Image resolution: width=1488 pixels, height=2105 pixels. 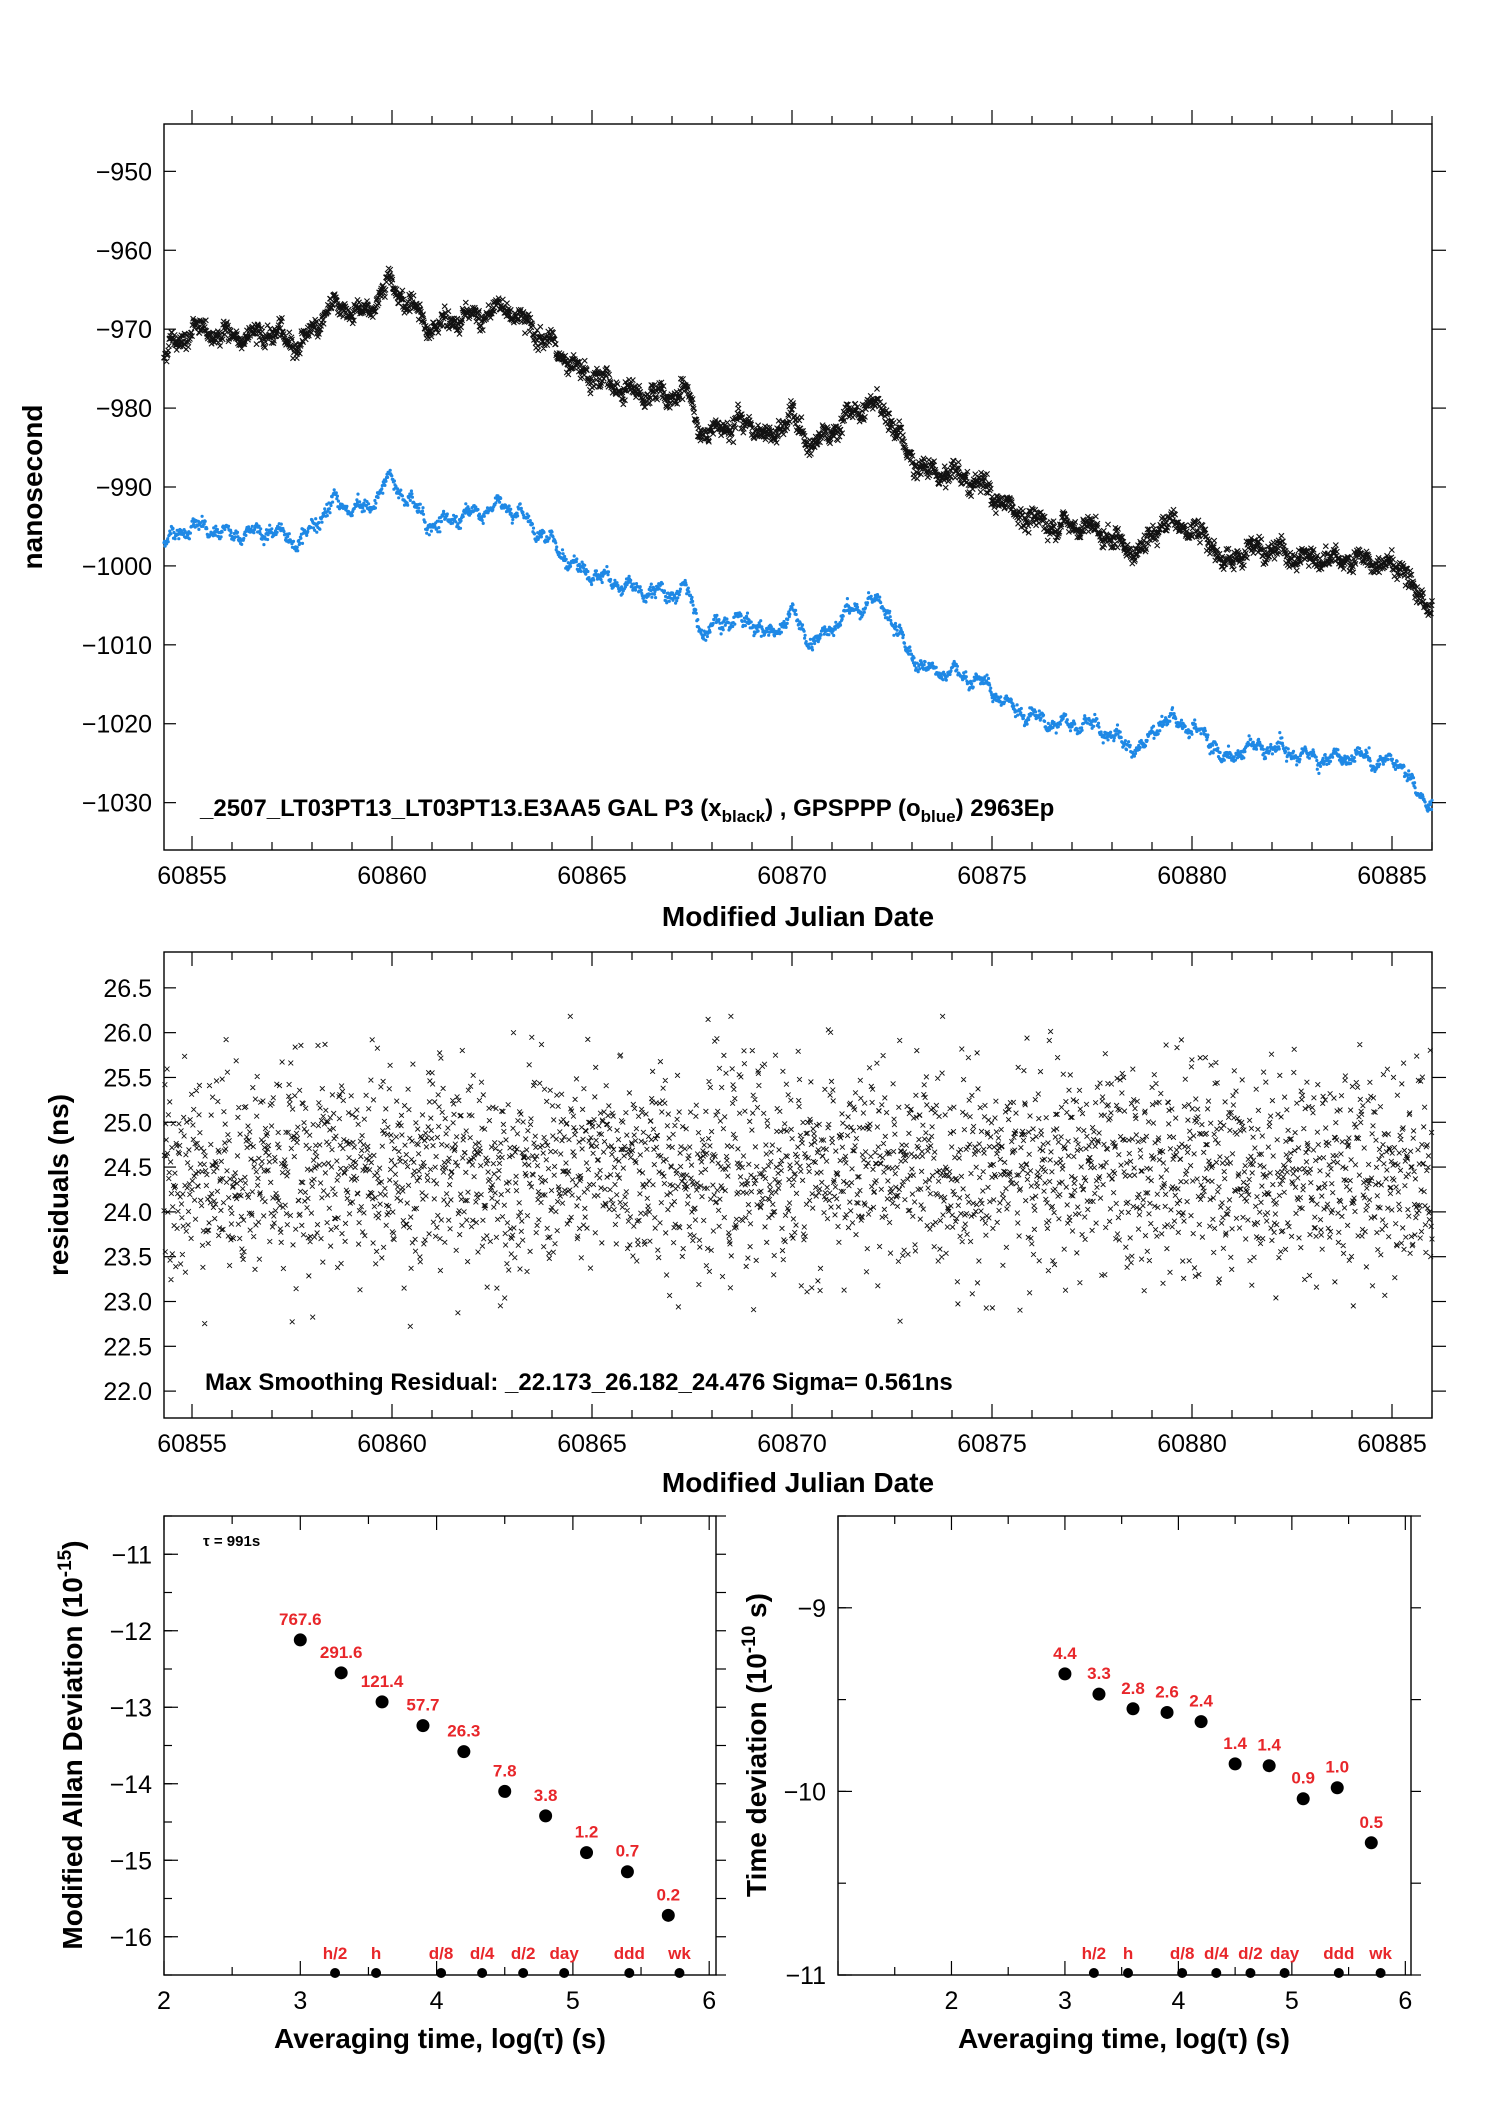 I want to click on x-tick-label: 60865, so click(x=592, y=1444).